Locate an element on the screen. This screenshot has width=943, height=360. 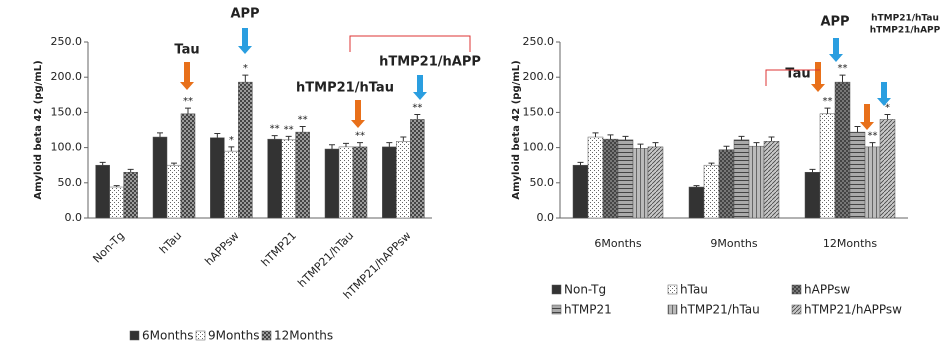
legend-label: hTMP21 is located at coordinates (588, 310).